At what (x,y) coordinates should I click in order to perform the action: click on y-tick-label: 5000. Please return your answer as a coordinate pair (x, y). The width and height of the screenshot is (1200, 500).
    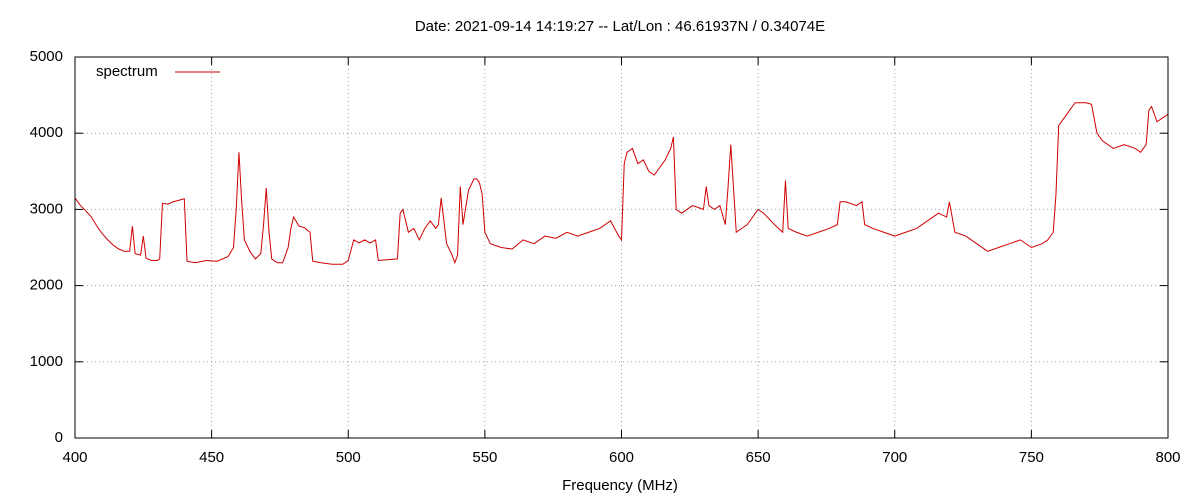
    Looking at the image, I should click on (46, 56).